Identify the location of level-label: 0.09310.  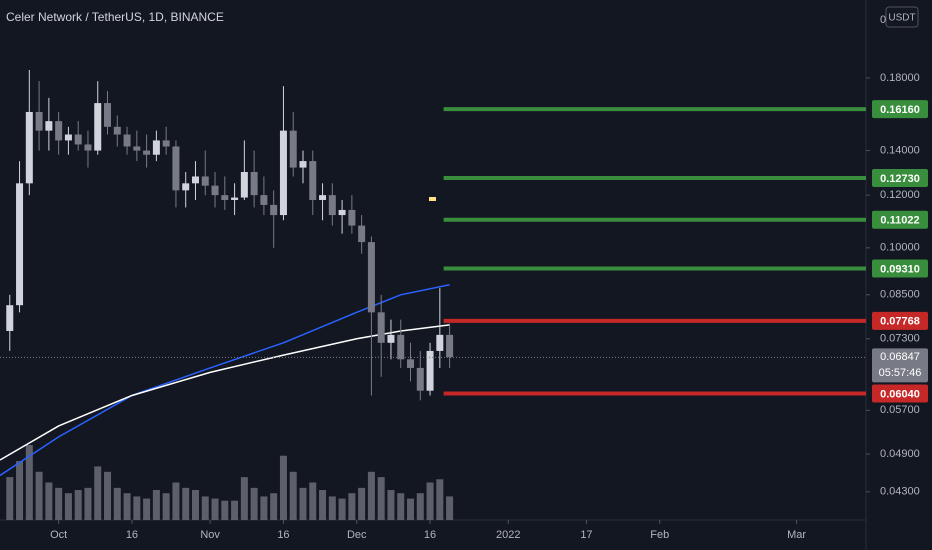
(900, 269).